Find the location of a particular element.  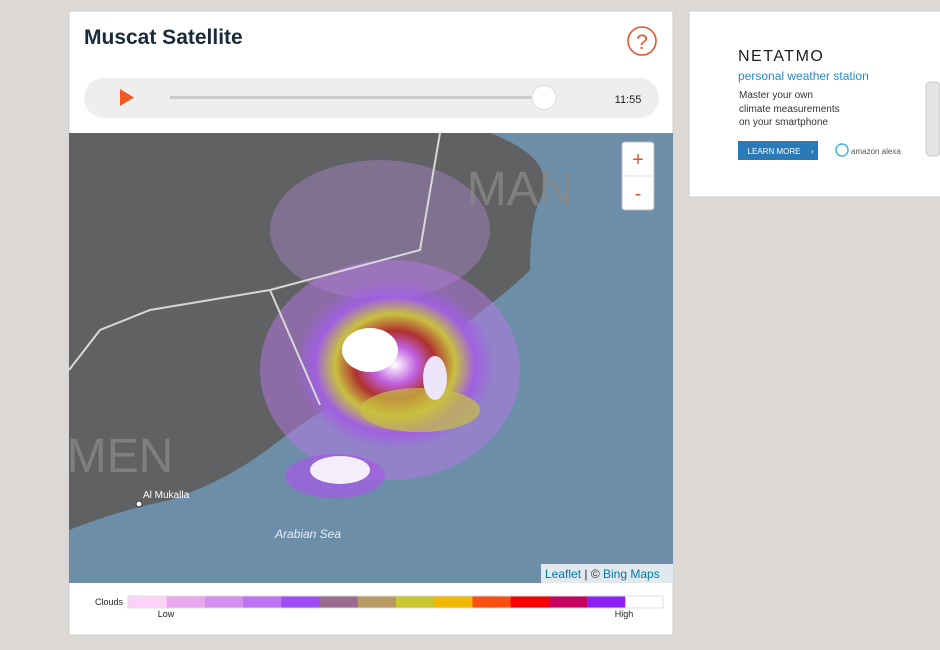

ad-card is located at coordinates (814, 104).